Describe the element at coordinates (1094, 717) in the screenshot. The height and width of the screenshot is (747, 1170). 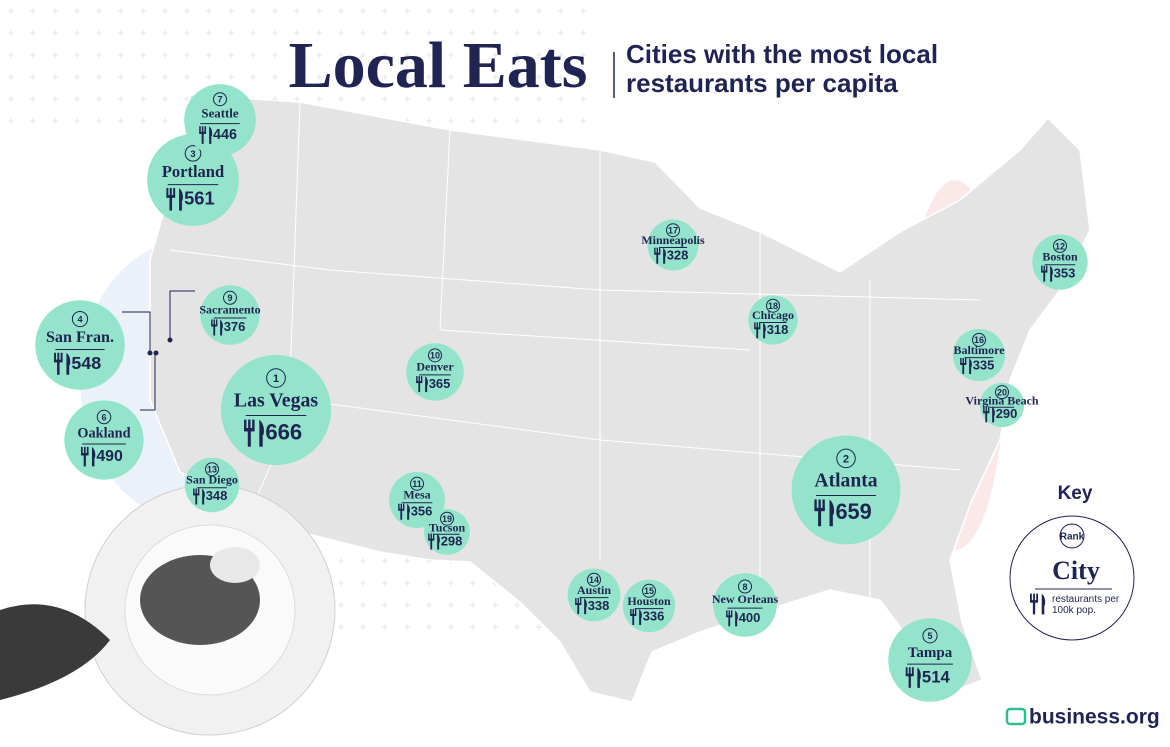
I see `logo: business.org` at that location.